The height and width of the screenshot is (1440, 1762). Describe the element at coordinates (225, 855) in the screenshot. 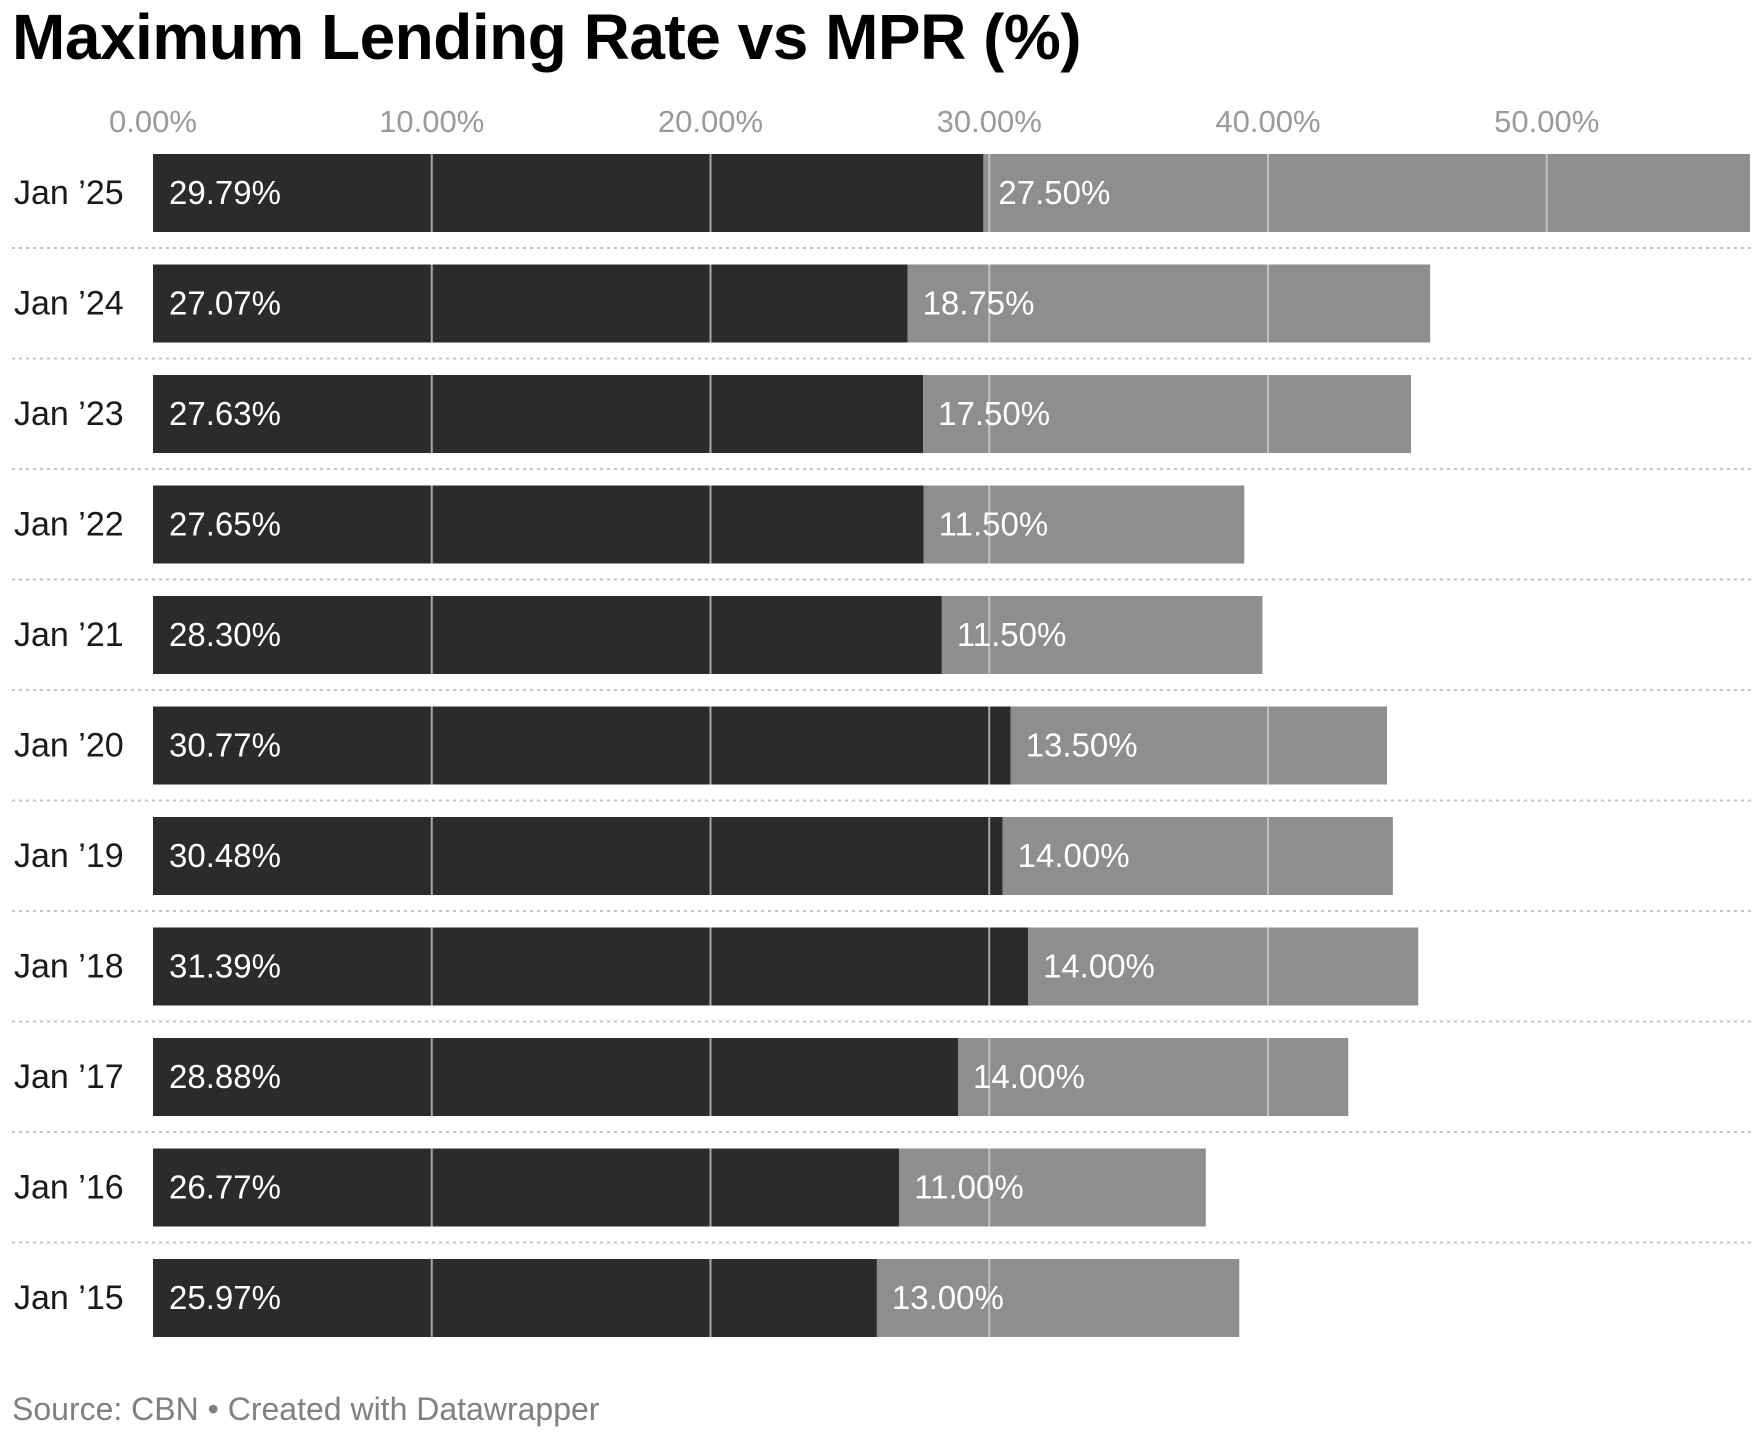

I see `mlr-value-label: 30.48%` at that location.